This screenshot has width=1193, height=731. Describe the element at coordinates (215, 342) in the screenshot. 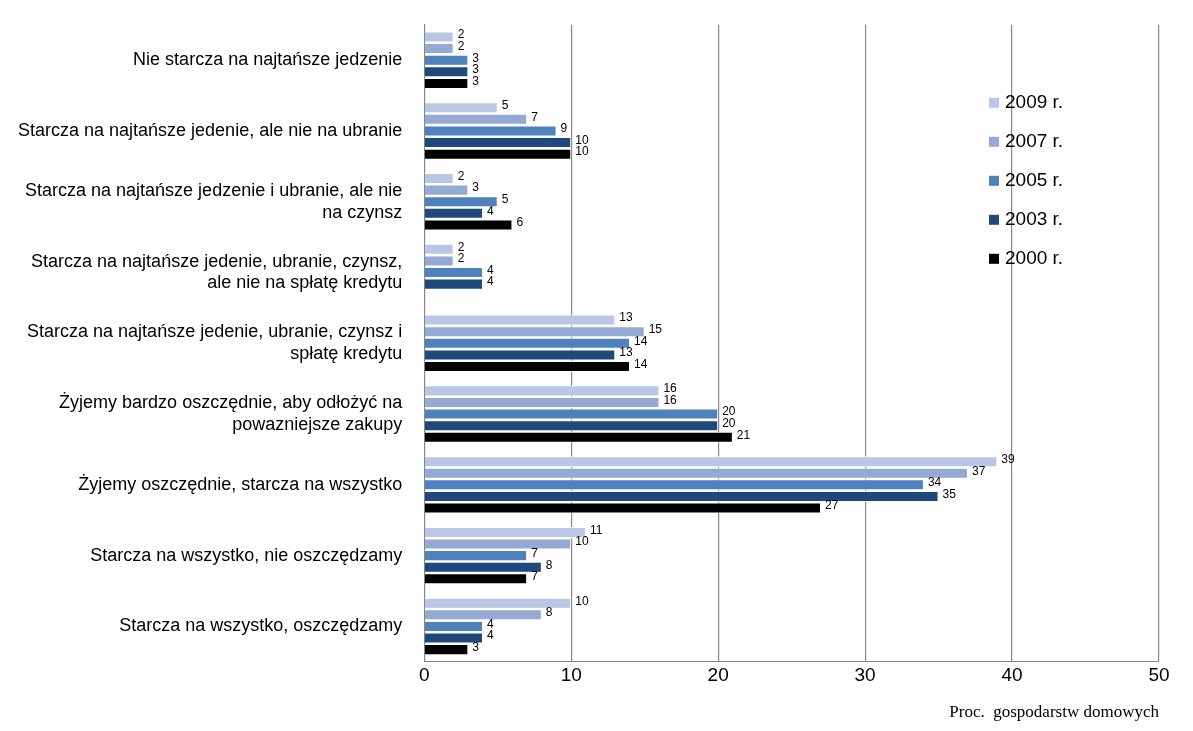

I see `y-tick-label: Starcza na najtańsze jedenie, ubranie, czynsz i spłatę kredytu` at that location.